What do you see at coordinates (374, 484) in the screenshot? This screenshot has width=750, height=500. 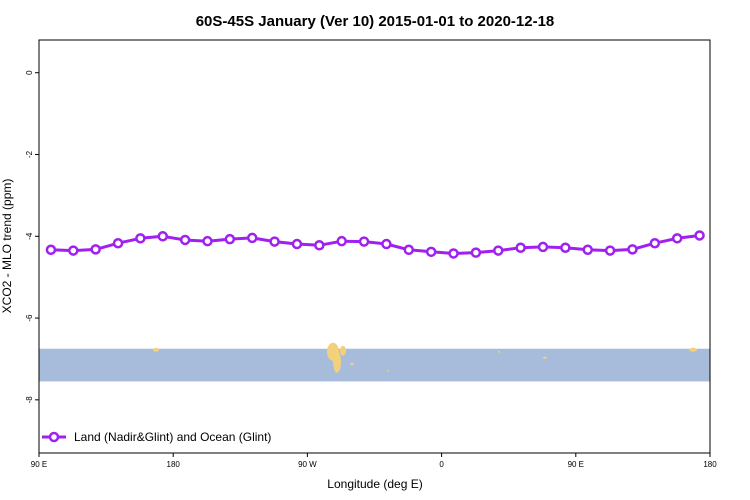 I see `x-axis-label: Longitude (deg E)` at bounding box center [374, 484].